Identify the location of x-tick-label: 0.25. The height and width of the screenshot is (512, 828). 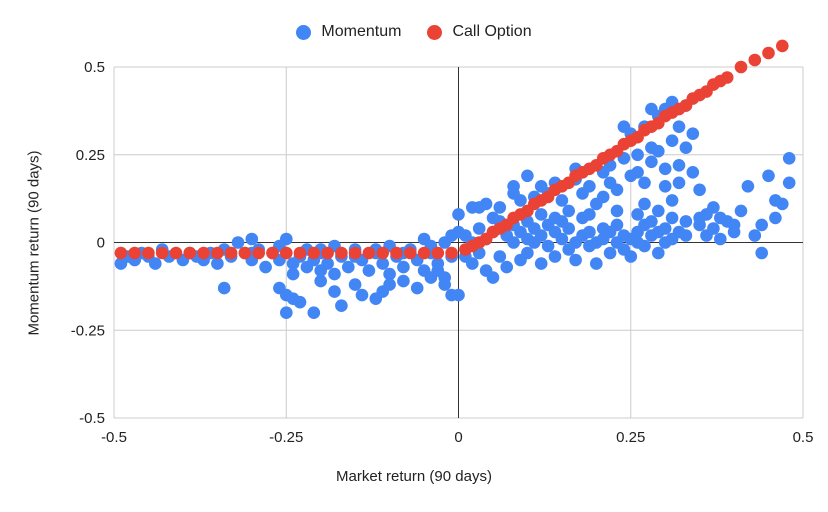
(630, 437).